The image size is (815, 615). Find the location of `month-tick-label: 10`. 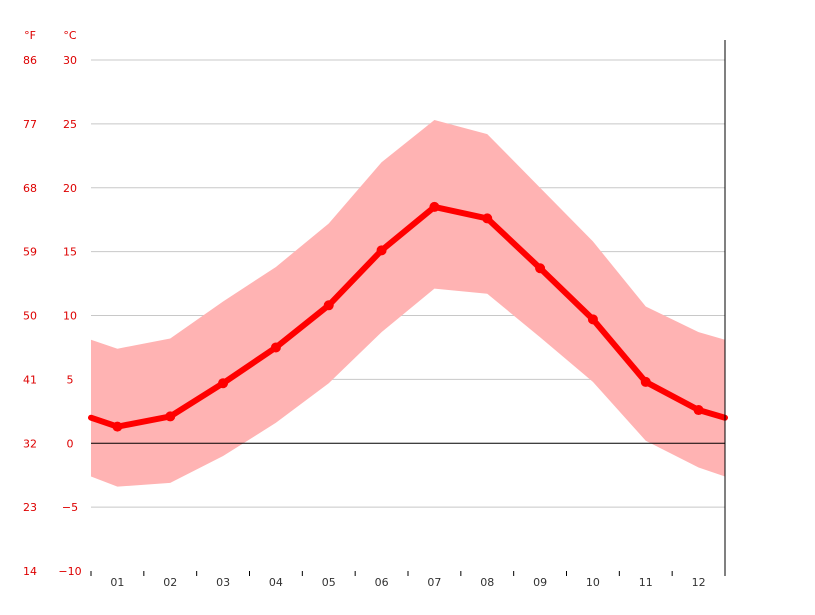

month-tick-label: 10 is located at coordinates (593, 582).